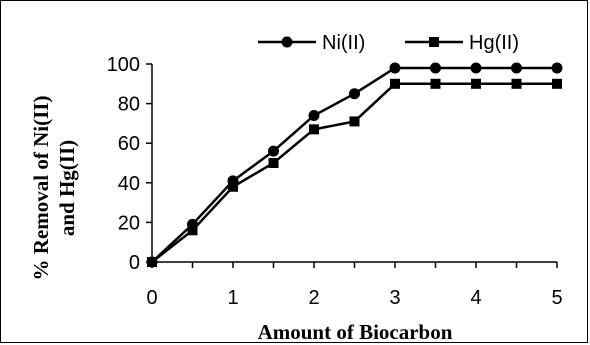  What do you see at coordinates (556, 298) in the screenshot?
I see `x-tick-label: 5` at bounding box center [556, 298].